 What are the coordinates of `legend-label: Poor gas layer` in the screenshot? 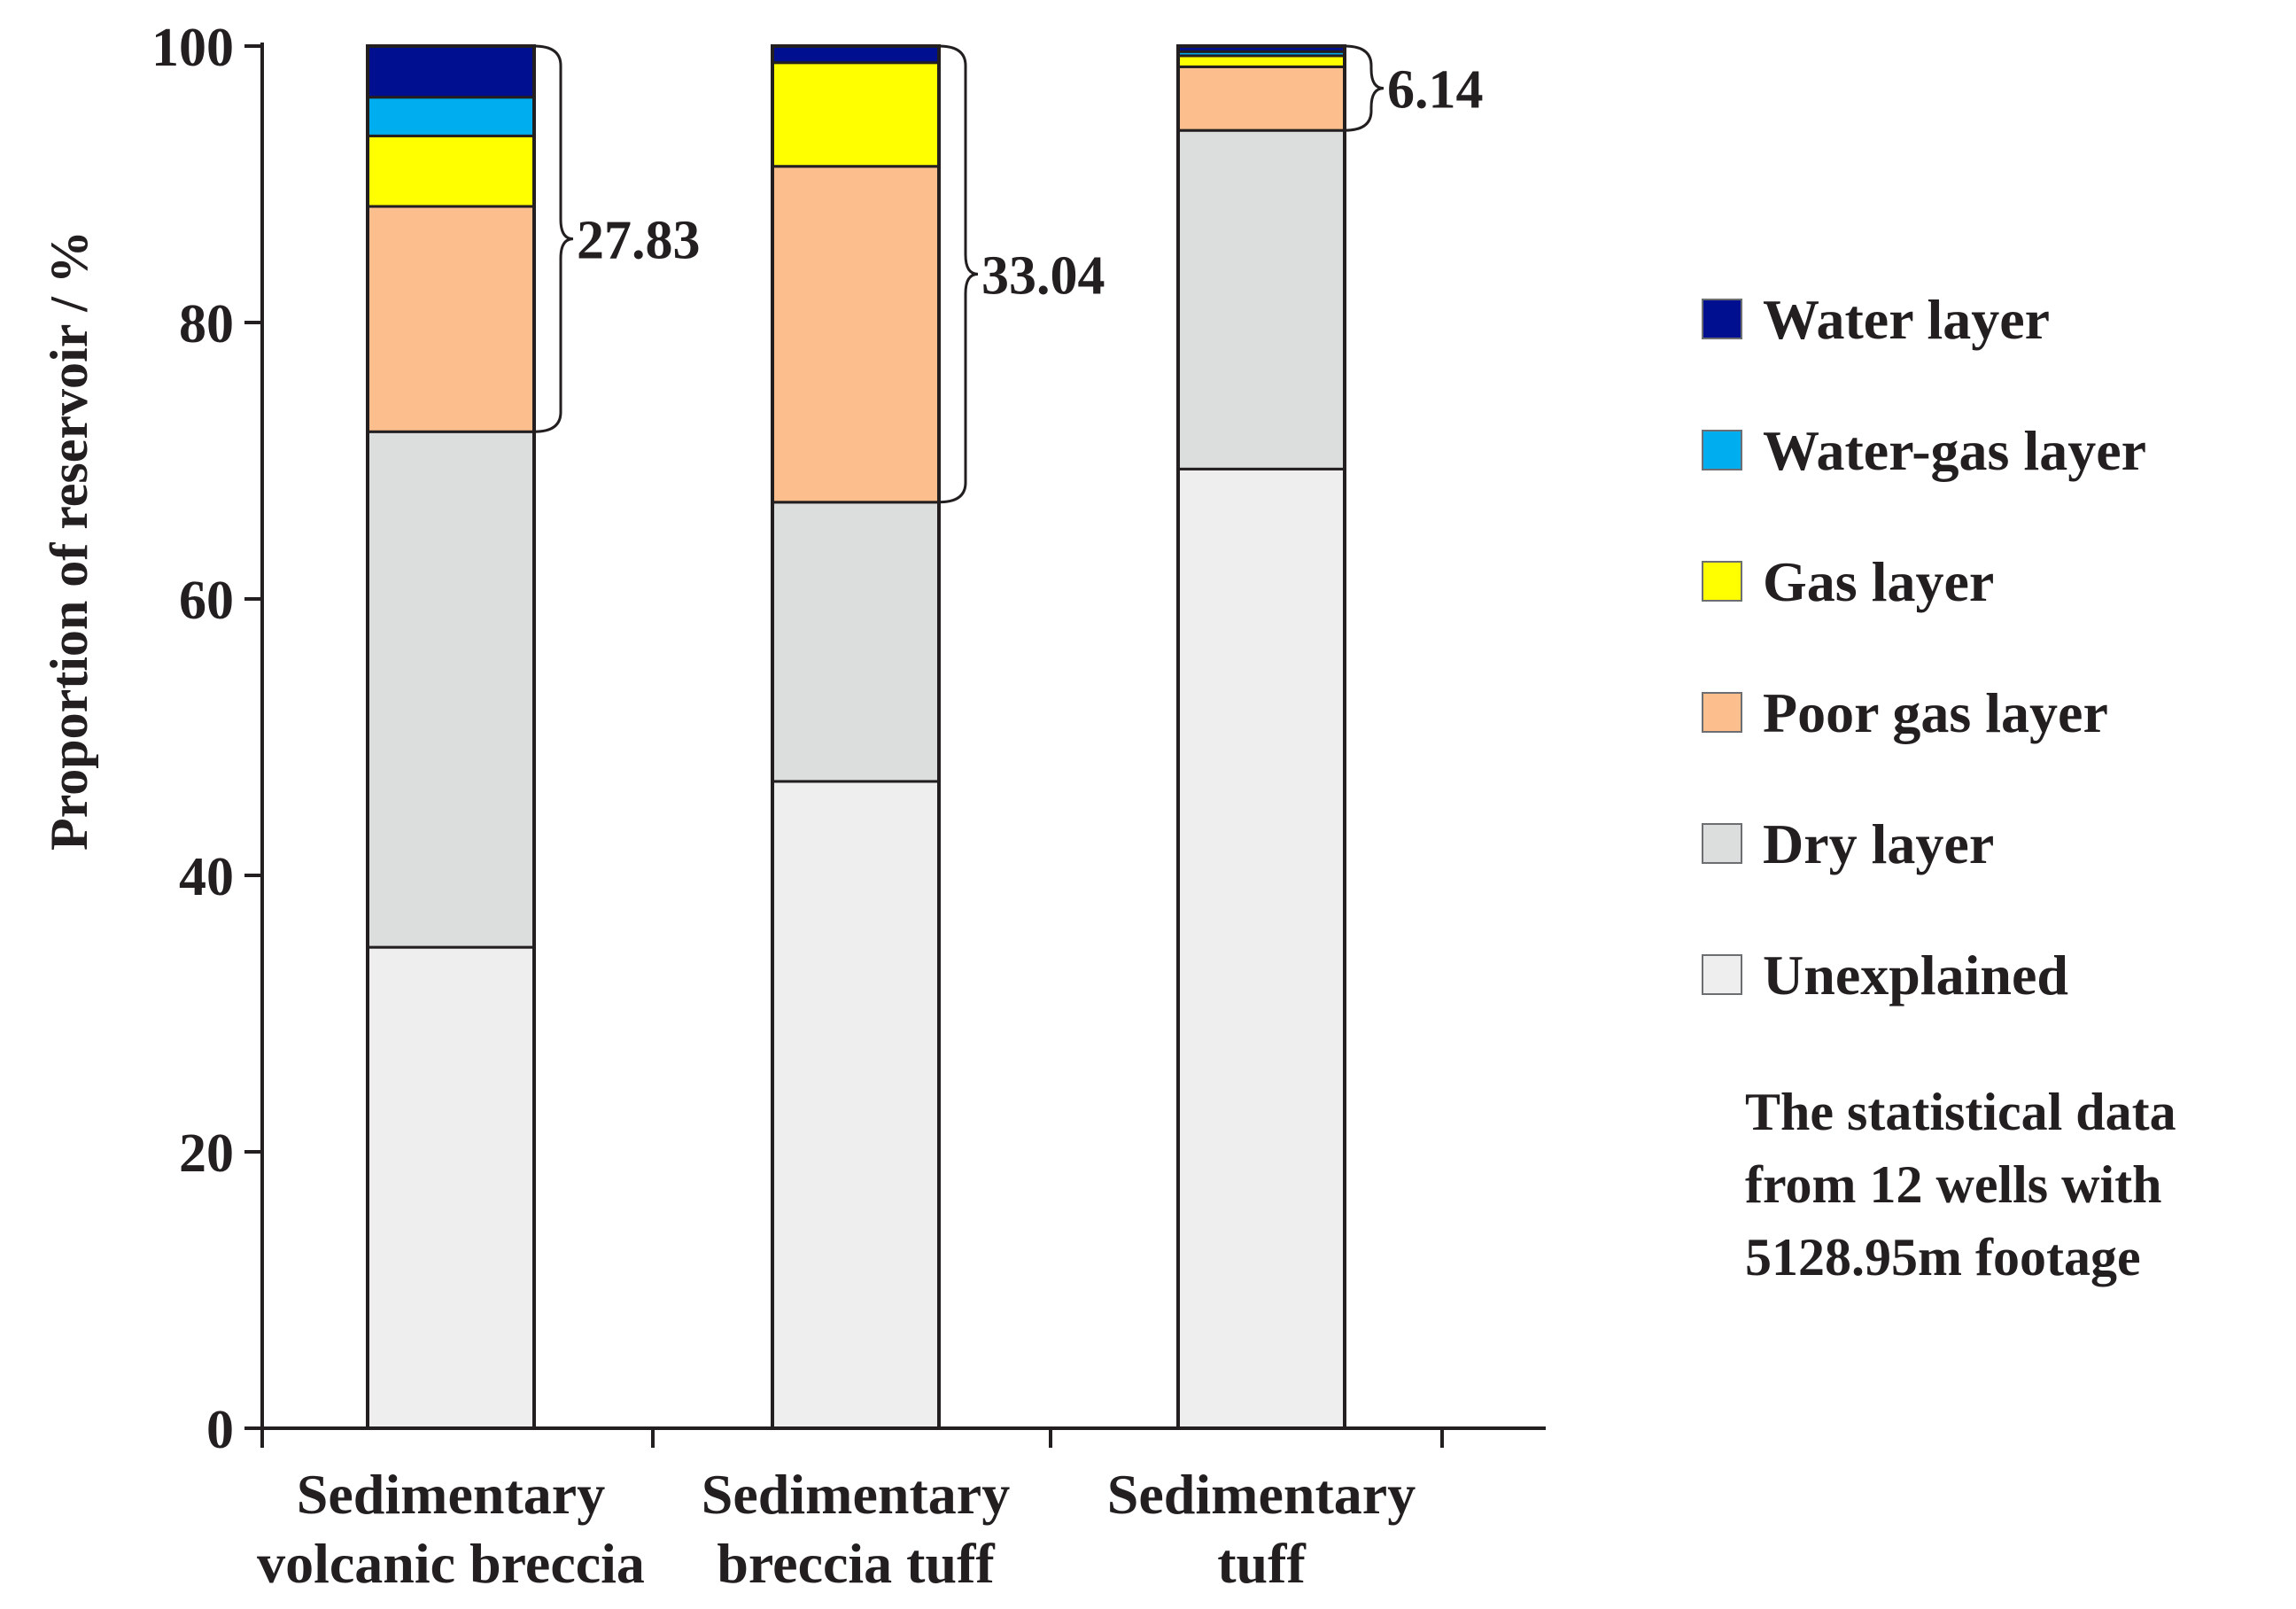 It's located at (1935, 712).